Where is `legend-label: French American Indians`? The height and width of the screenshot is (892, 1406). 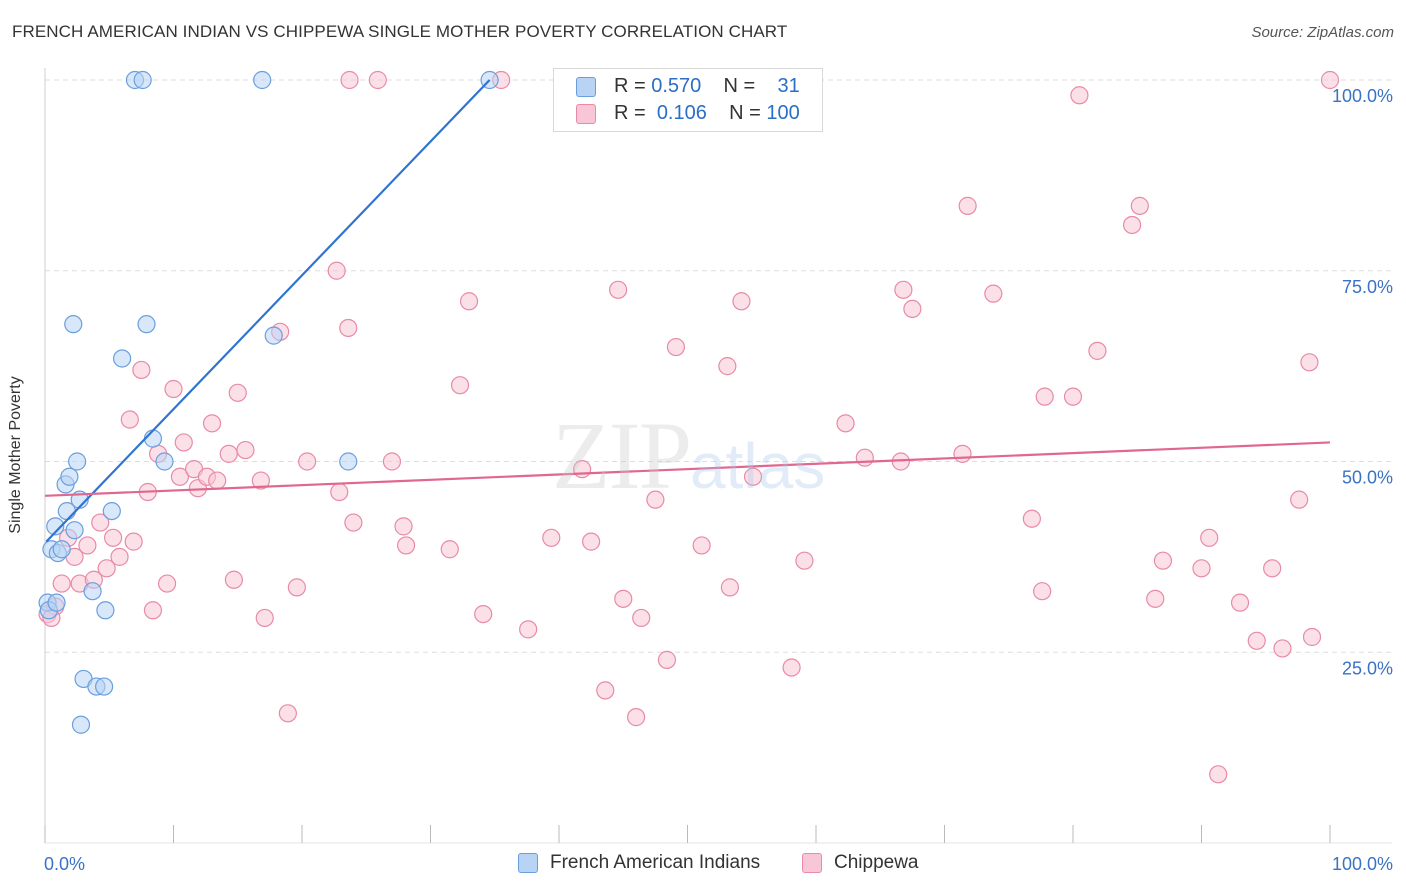
legend-label: French American Indians is located at coordinates (655, 862).